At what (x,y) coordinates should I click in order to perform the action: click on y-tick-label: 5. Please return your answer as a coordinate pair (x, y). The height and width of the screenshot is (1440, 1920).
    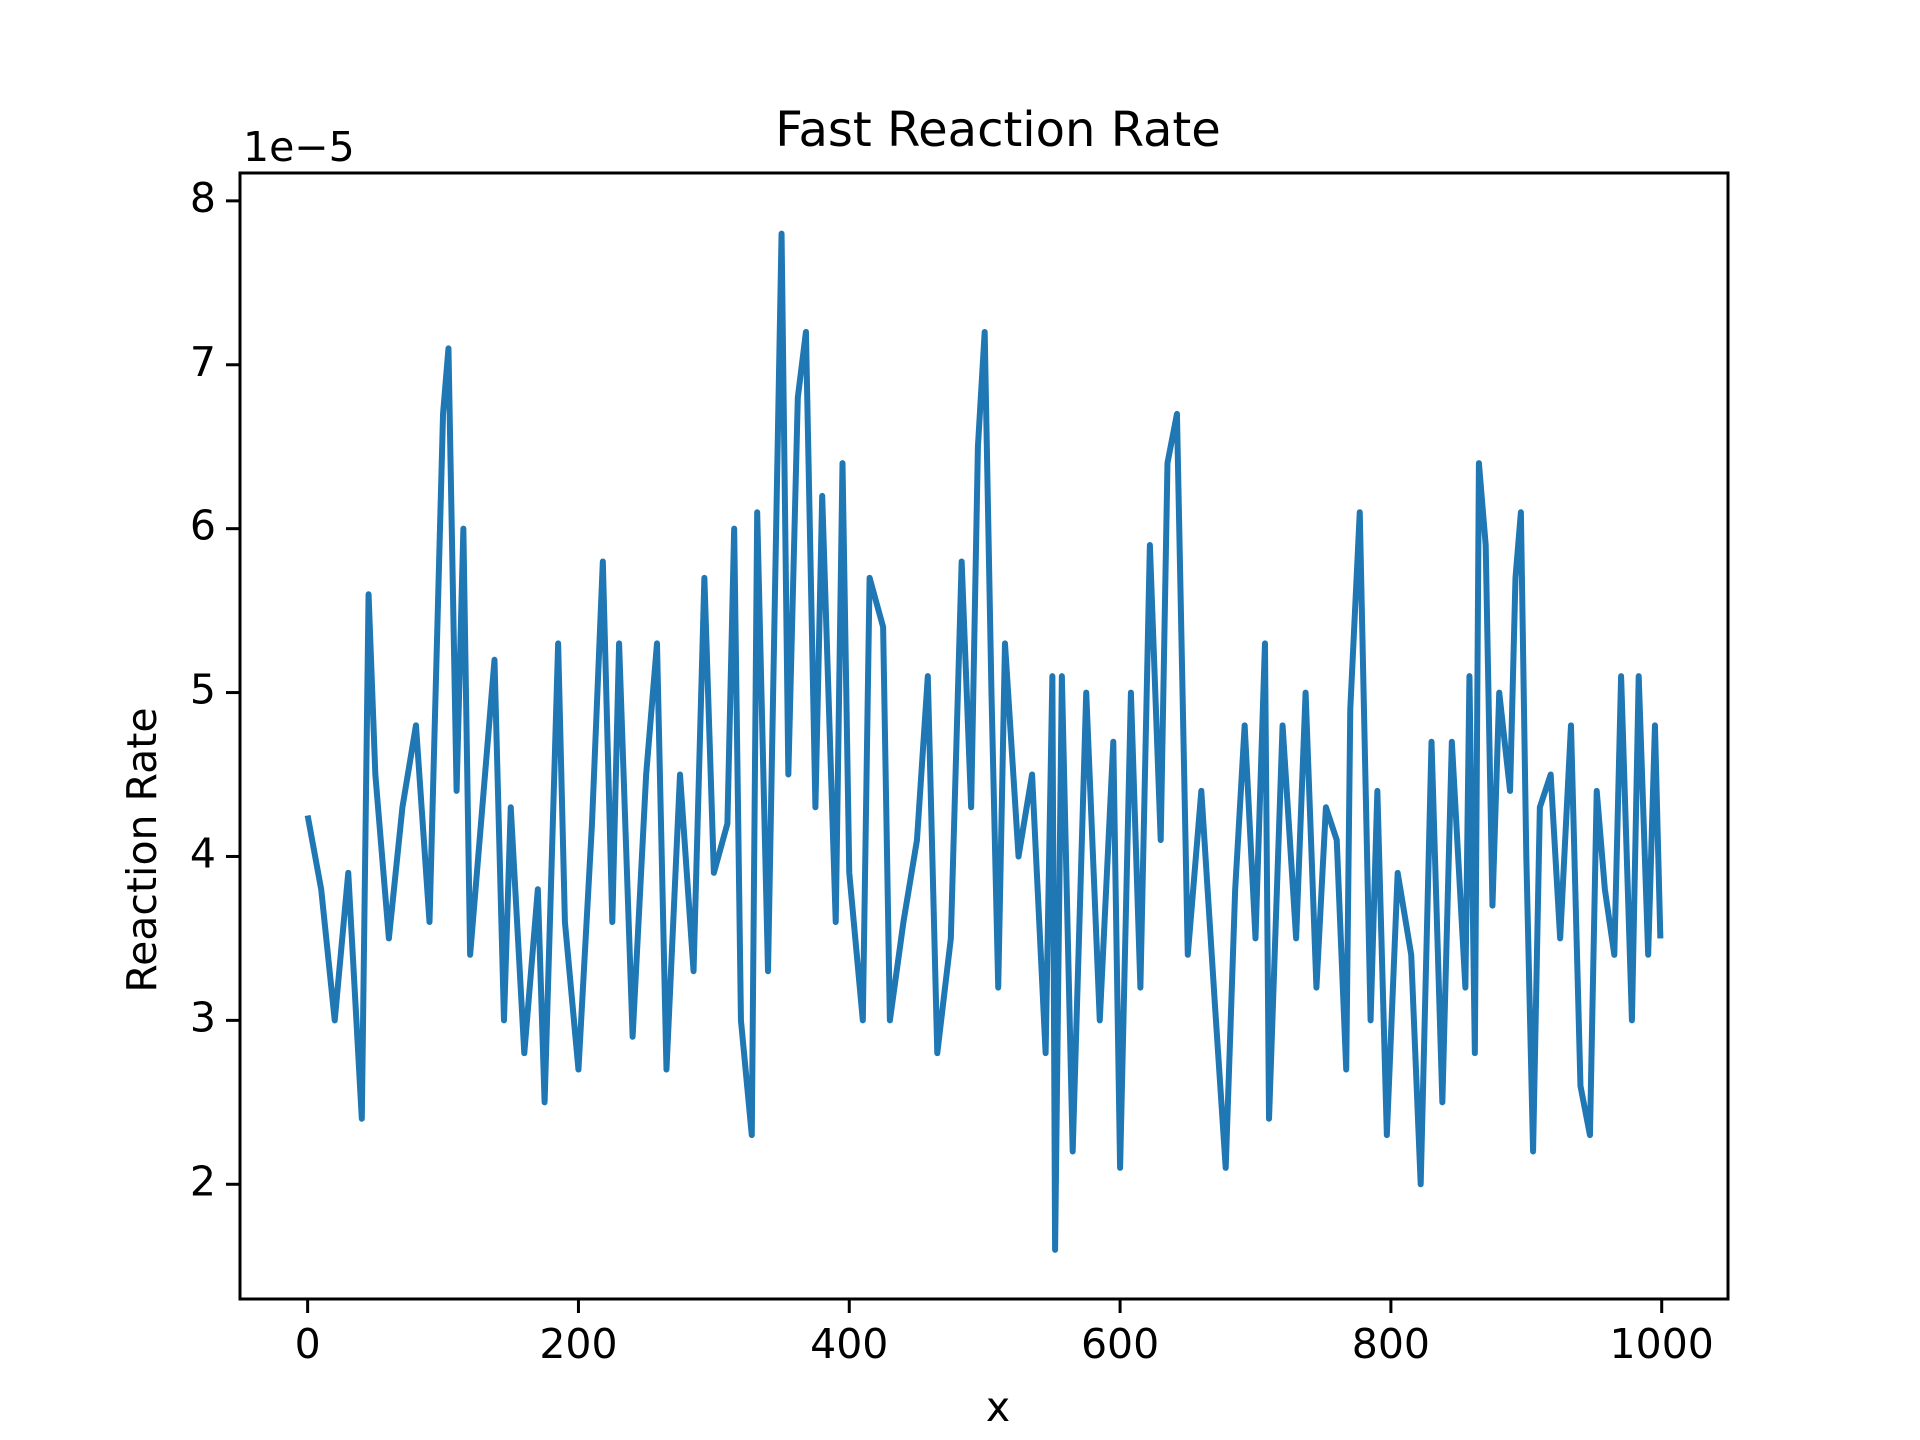
    Looking at the image, I should click on (203, 690).